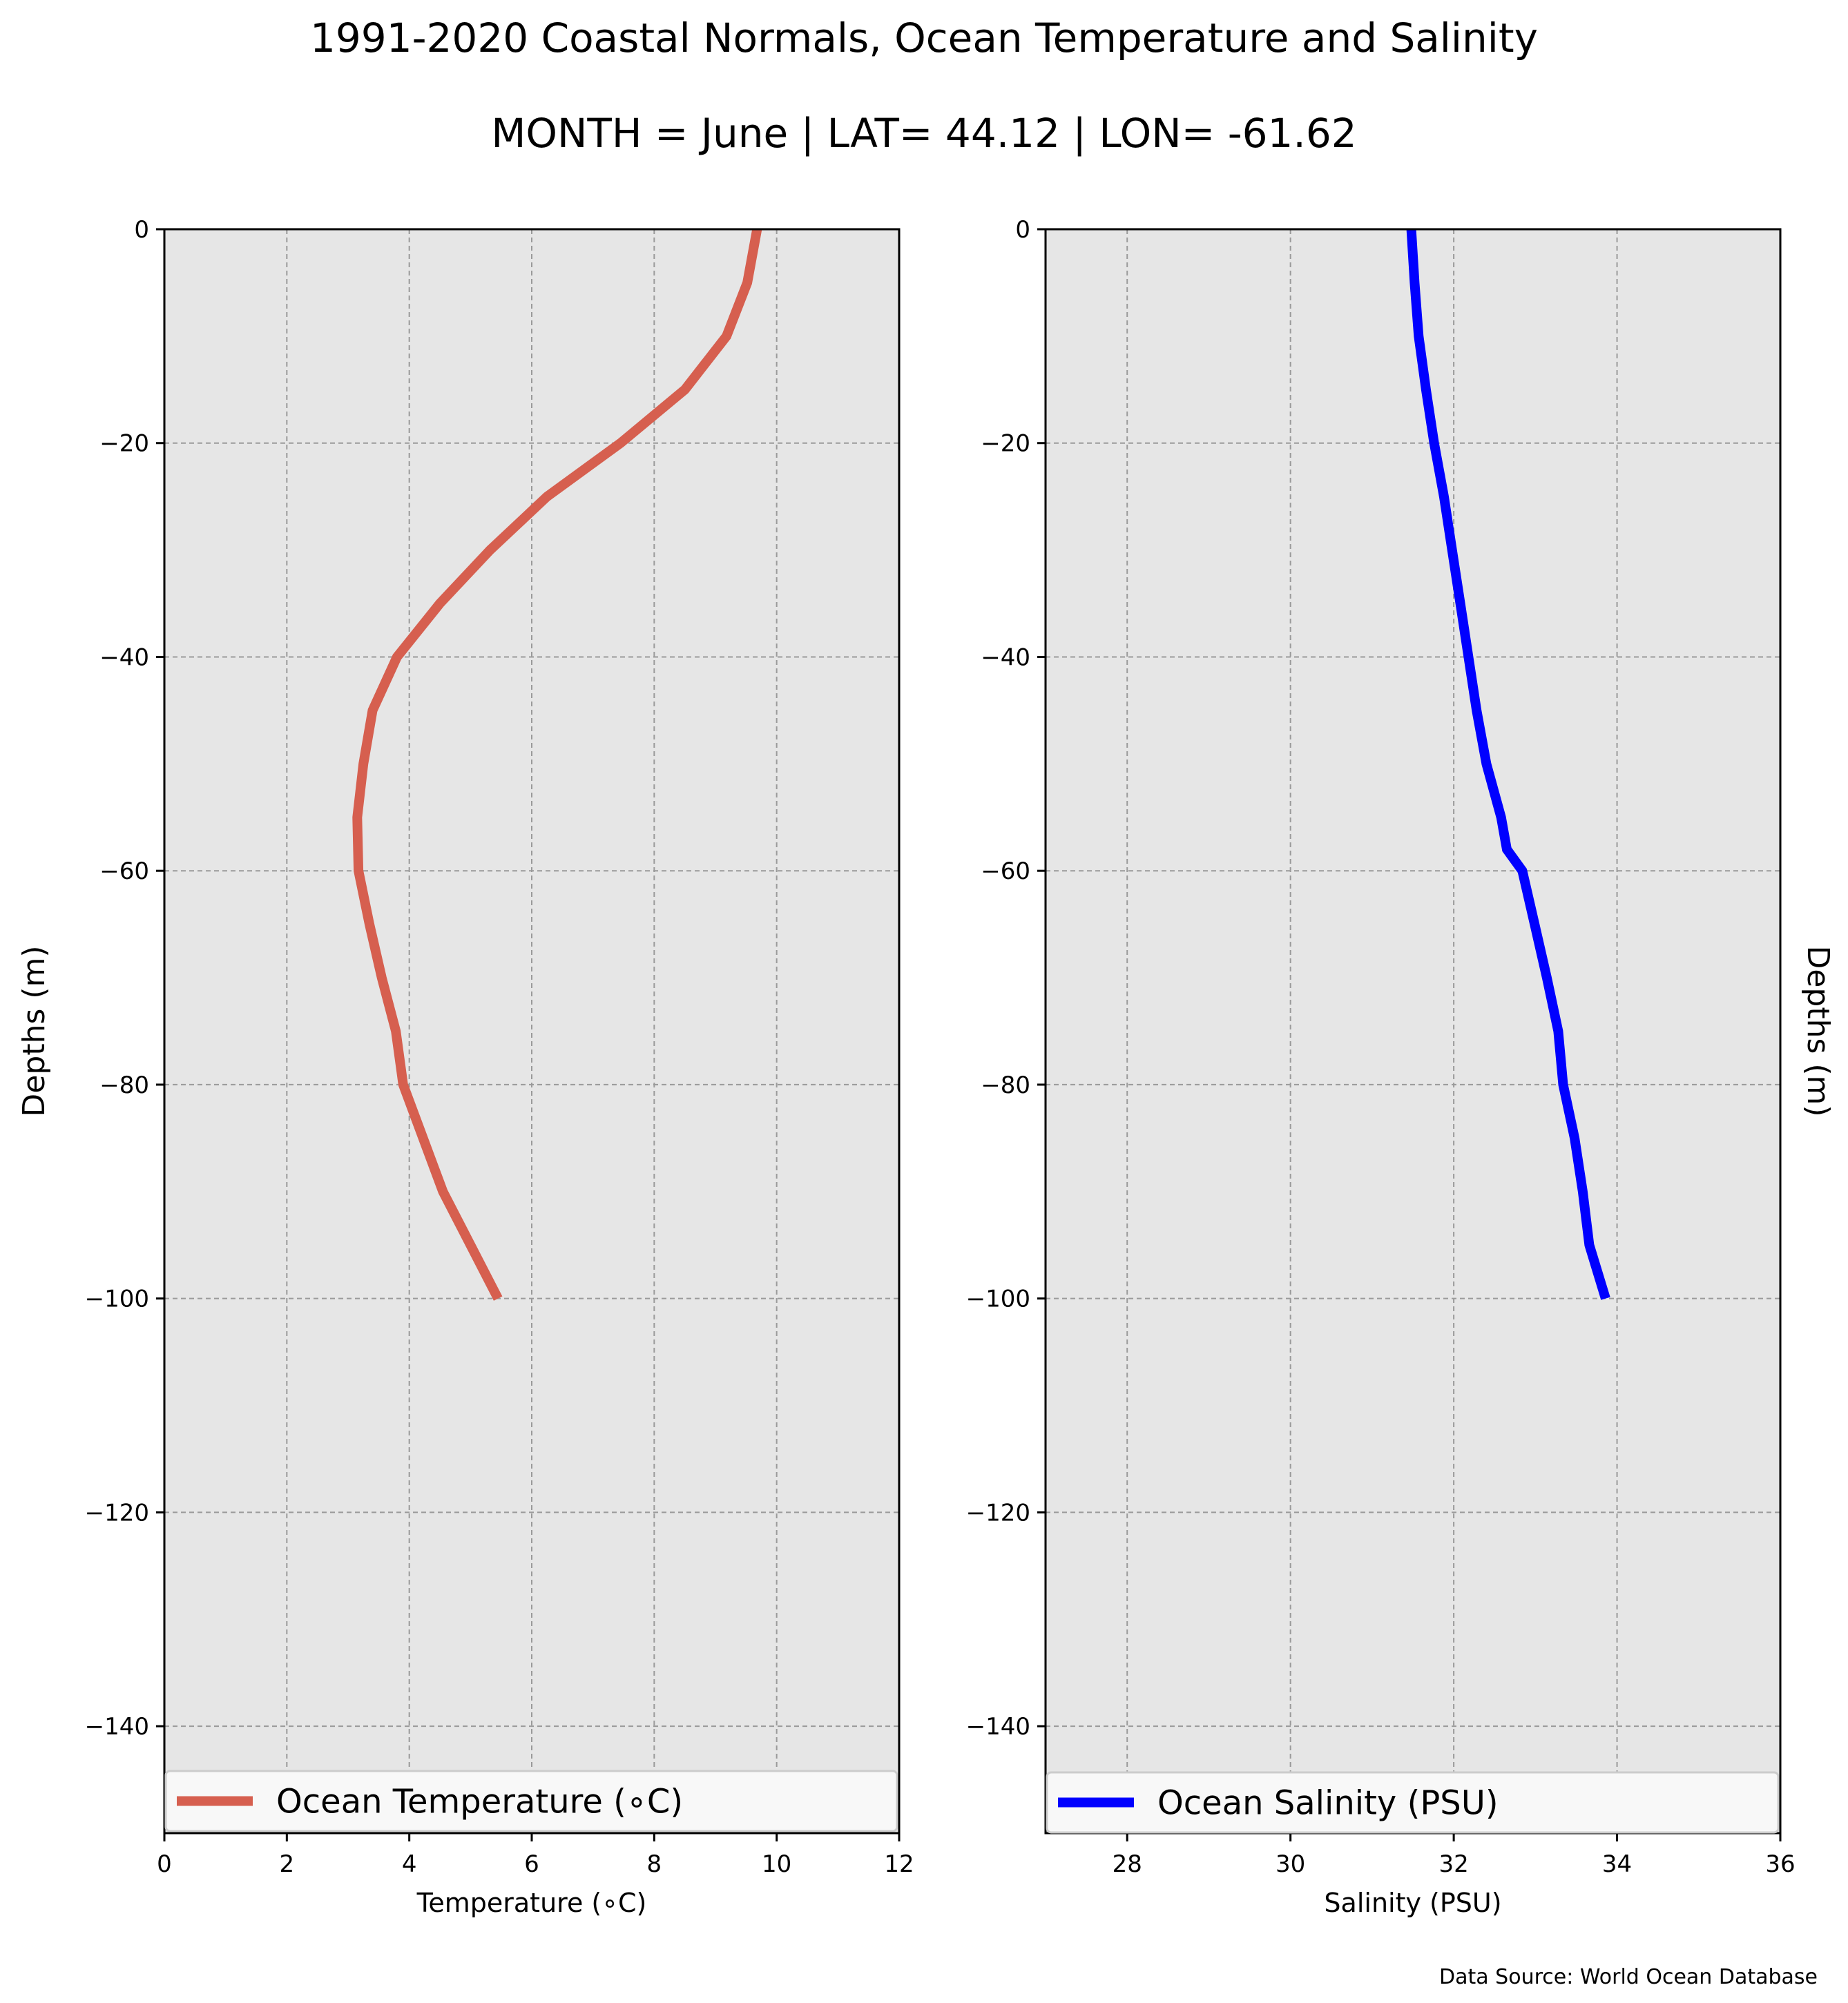 This screenshot has width=1848, height=2003. Describe the element at coordinates (1508, 765) in the screenshot. I see `sal-series-line` at that location.